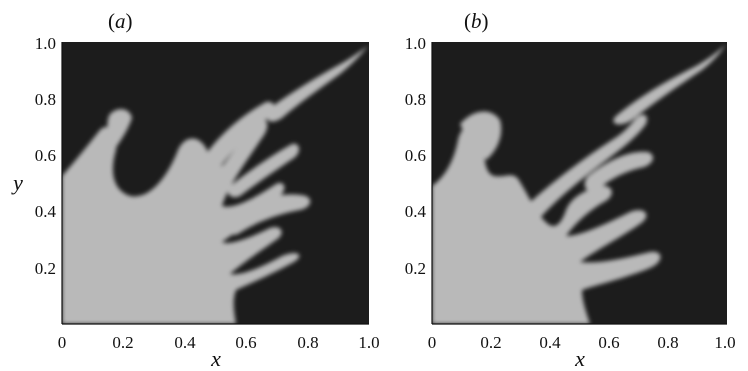 The image size is (748, 371). What do you see at coordinates (185, 342) in the screenshot?
I see `panel-a-xtick-2: 0.4` at bounding box center [185, 342].